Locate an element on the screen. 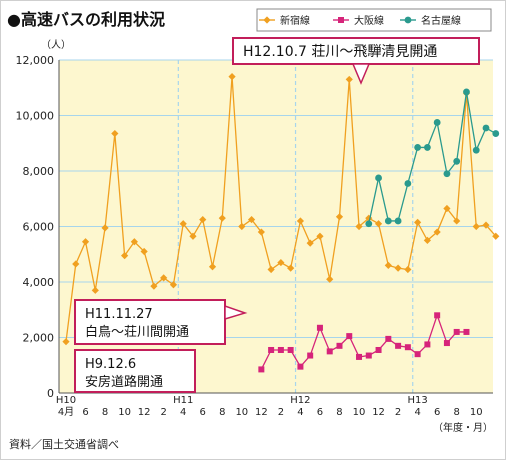 The image size is (506, 461). y-tick-label: 10,000 is located at coordinates (35, 116).